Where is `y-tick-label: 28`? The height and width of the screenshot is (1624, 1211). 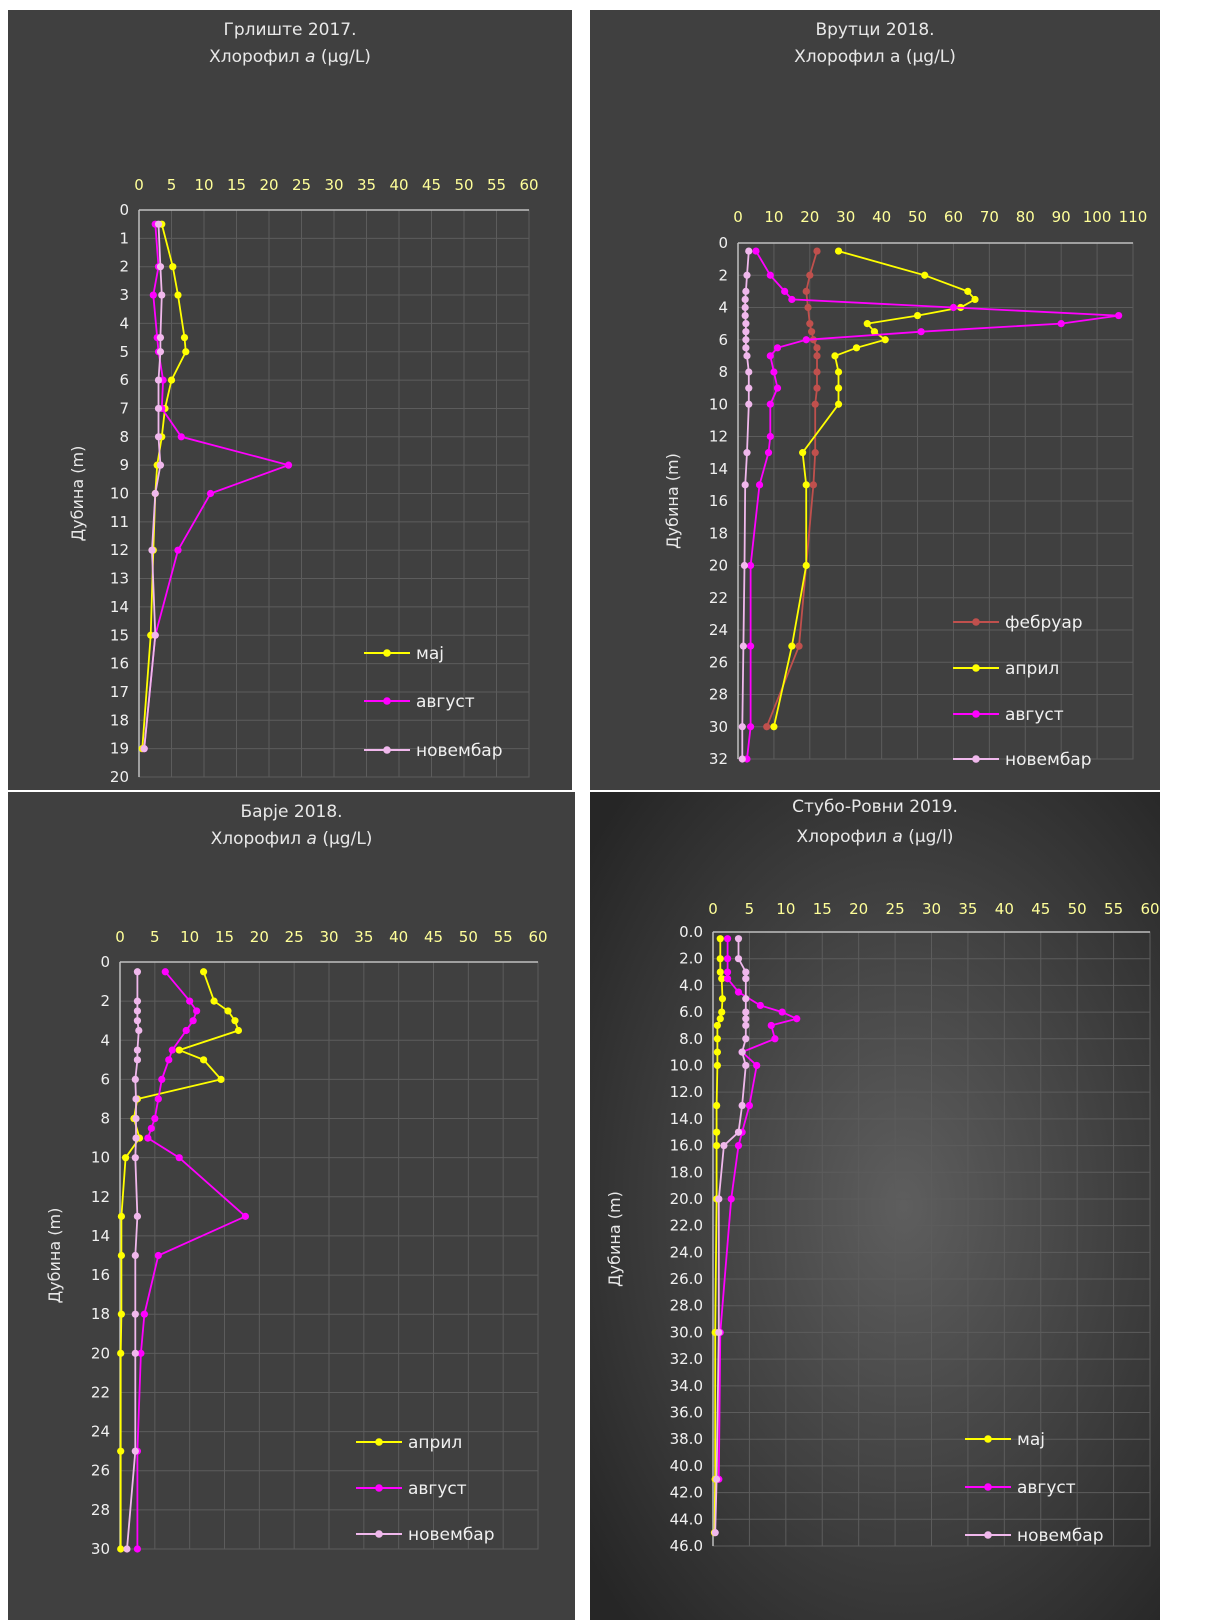 y-tick-label: 28 is located at coordinates (718, 695).